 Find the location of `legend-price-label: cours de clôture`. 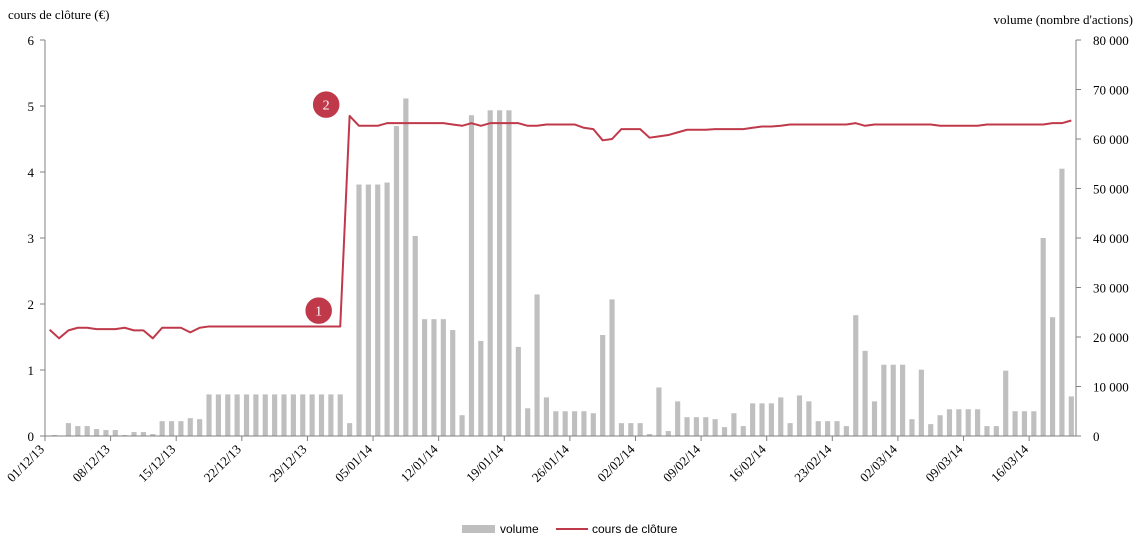

legend-price-label: cours de clôture is located at coordinates (635, 529).